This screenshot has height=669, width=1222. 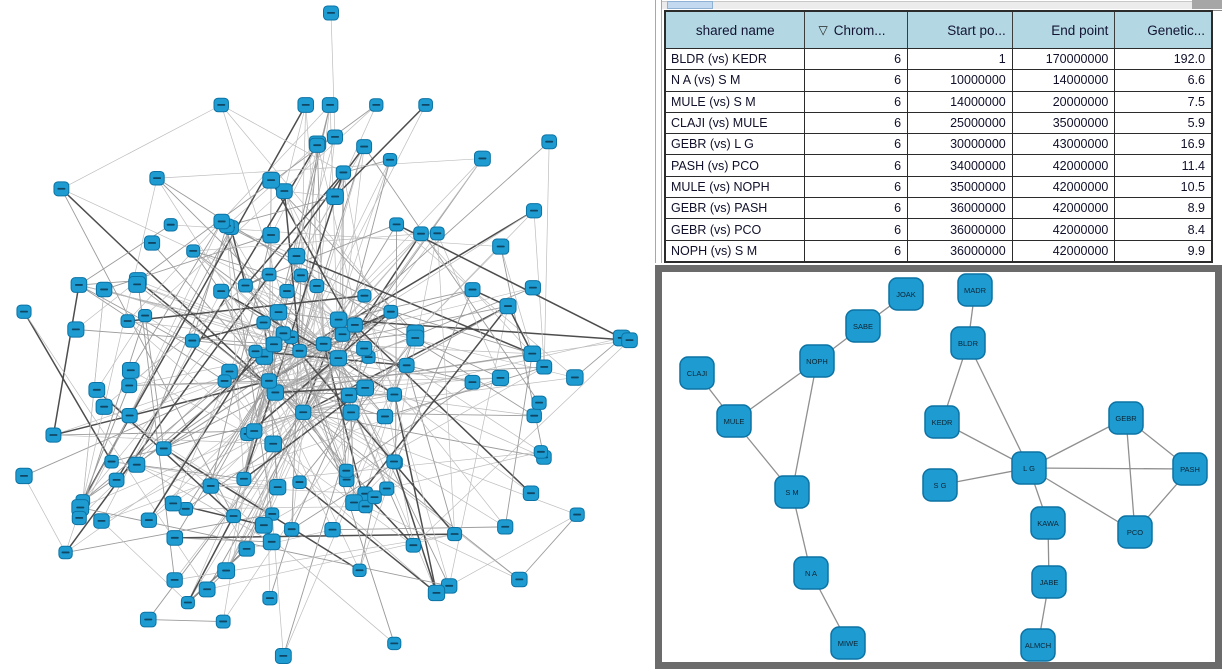 I want to click on value-cell: 192.0, so click(x=1189, y=59).